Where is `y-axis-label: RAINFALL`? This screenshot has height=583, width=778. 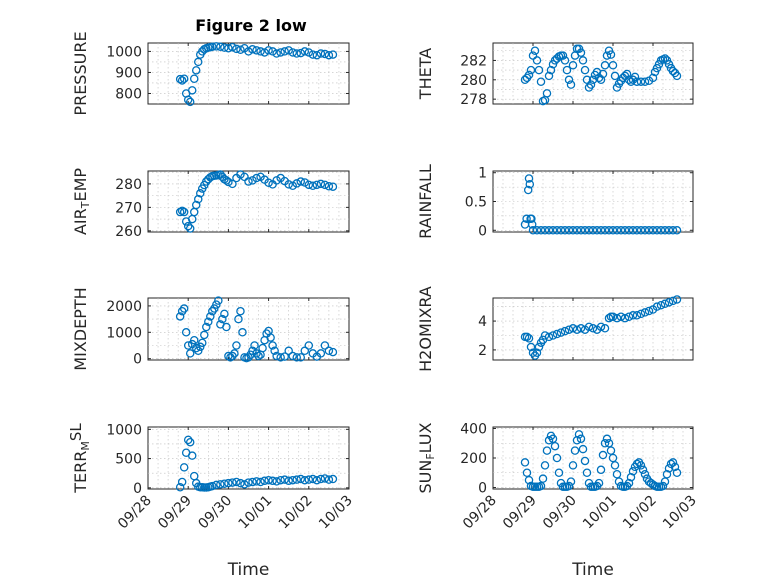
y-axis-label: RAINFALL is located at coordinates (425, 201).